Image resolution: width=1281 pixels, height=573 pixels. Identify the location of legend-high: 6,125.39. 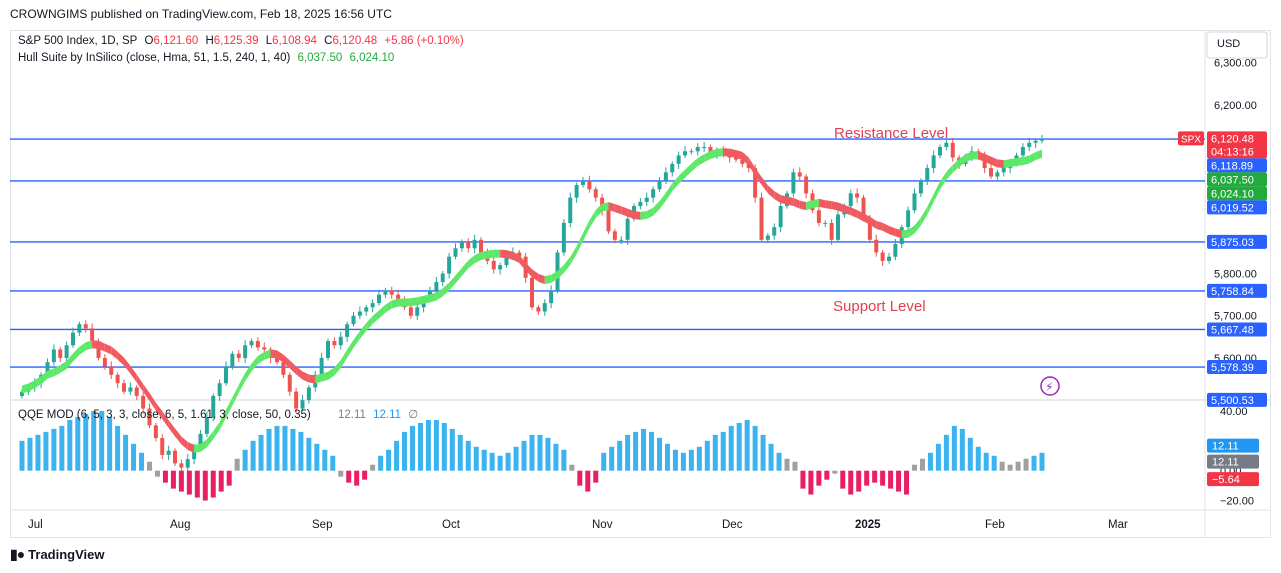
(236, 41).